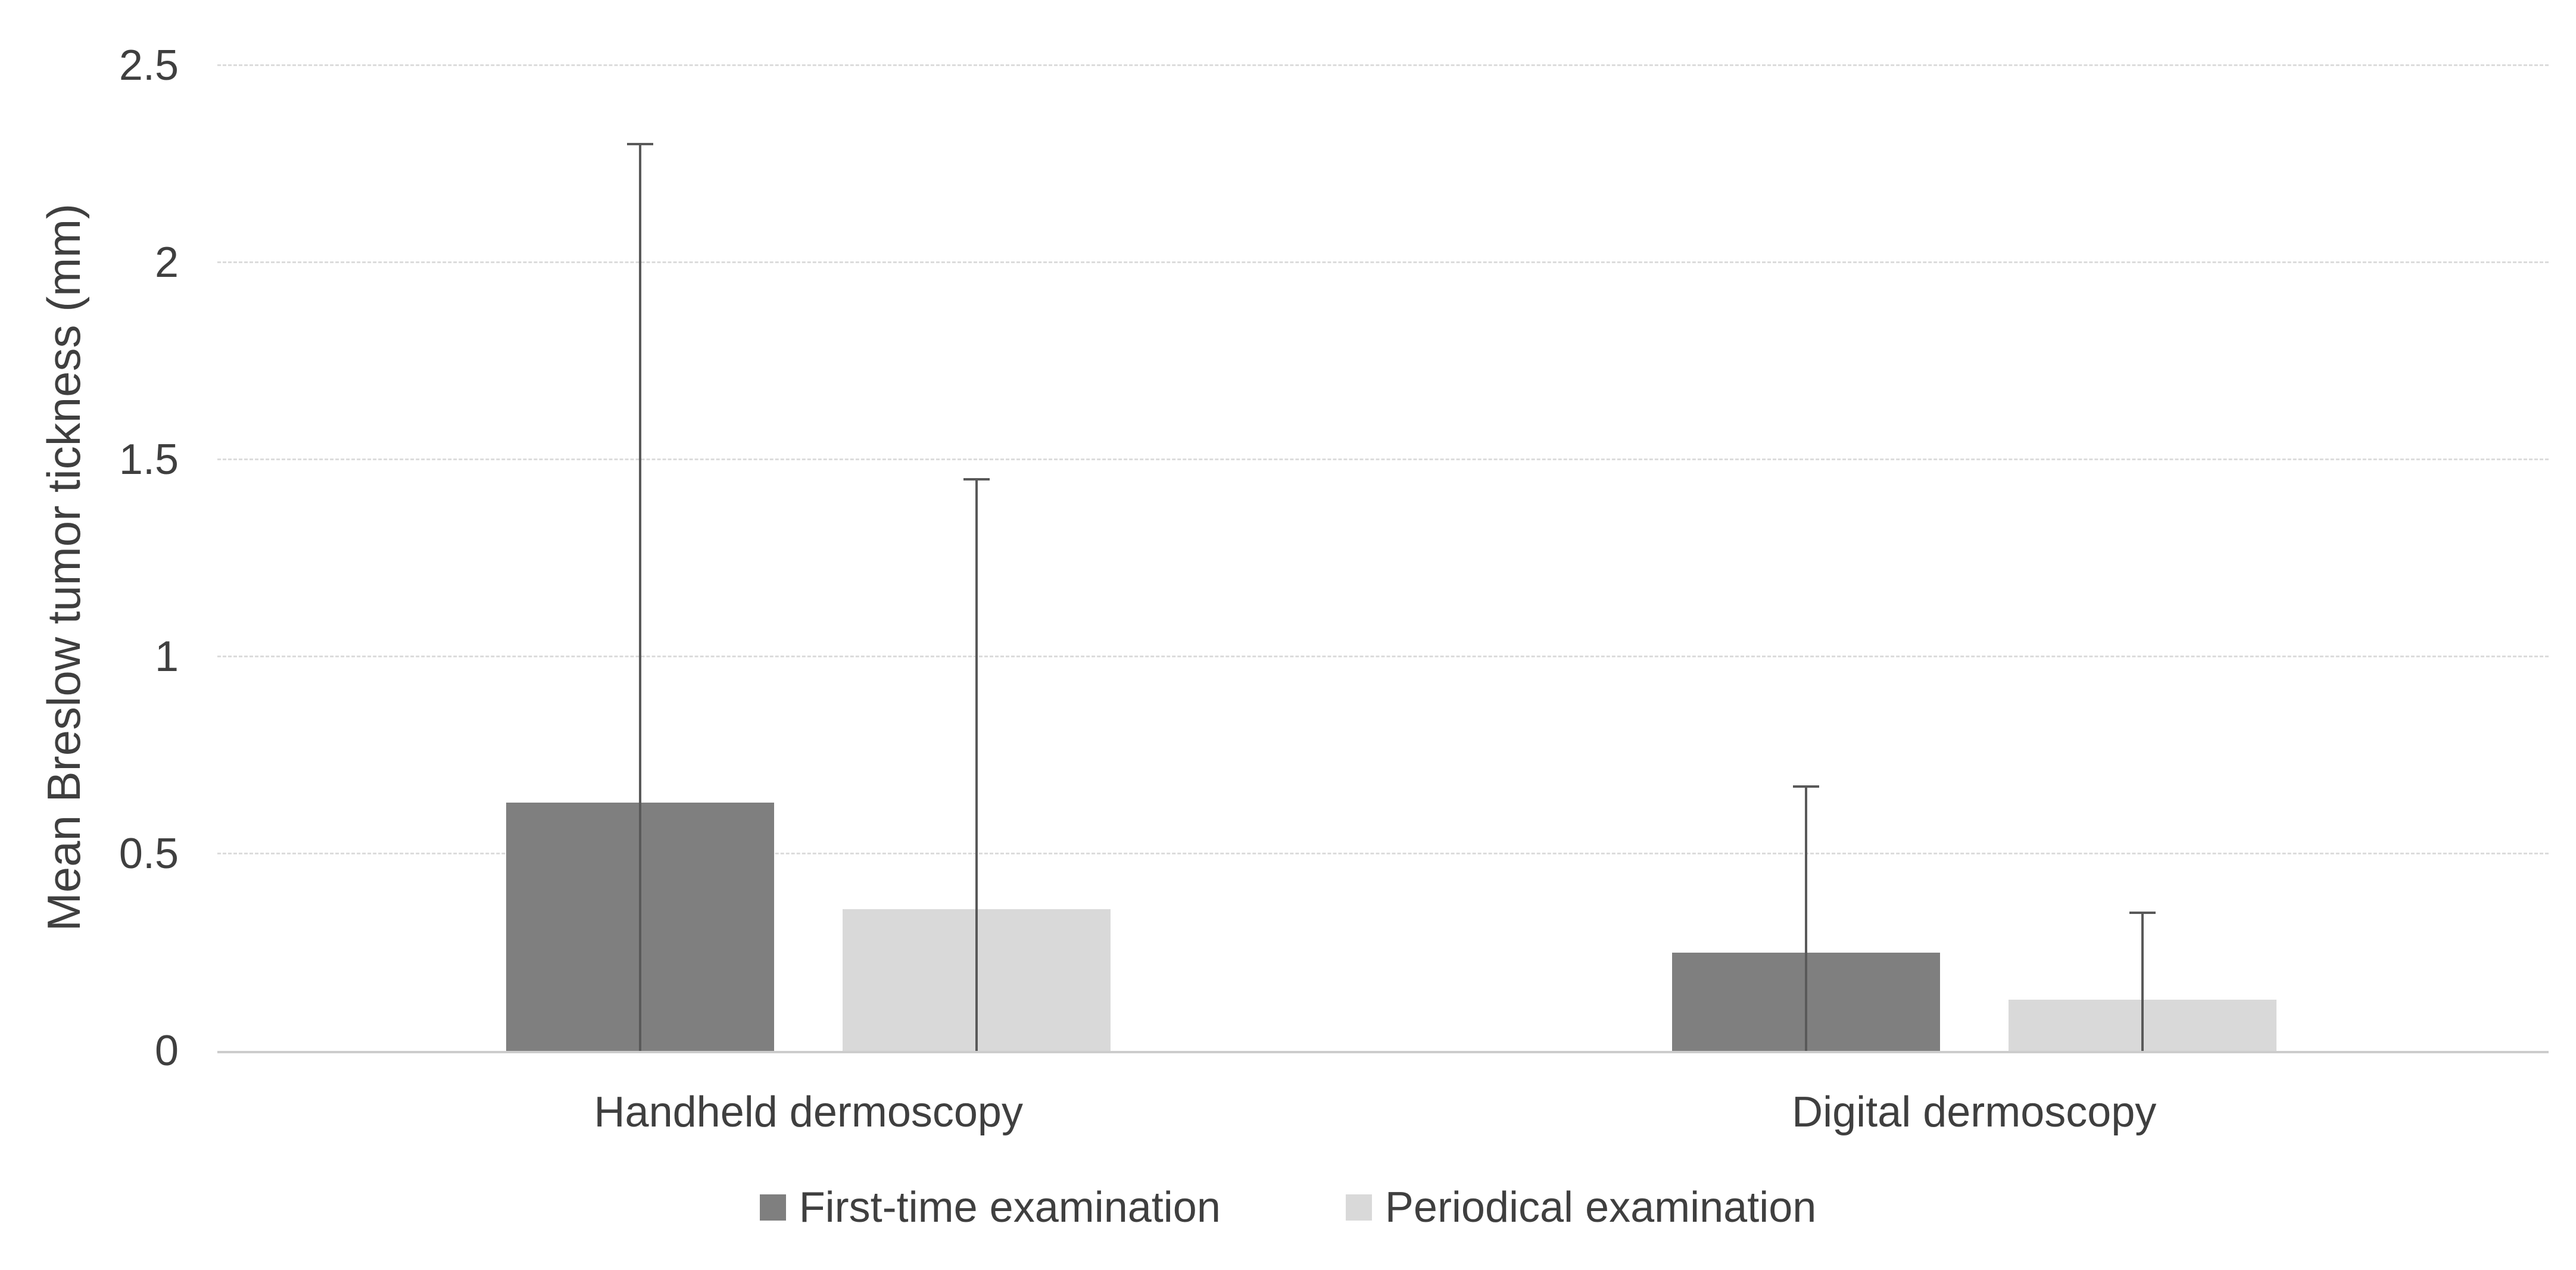 The width and height of the screenshot is (2576, 1270). Describe the element at coordinates (1974, 1112) in the screenshot. I see `category-label-digital-dermoscopy: Digital dermoscopy` at that location.